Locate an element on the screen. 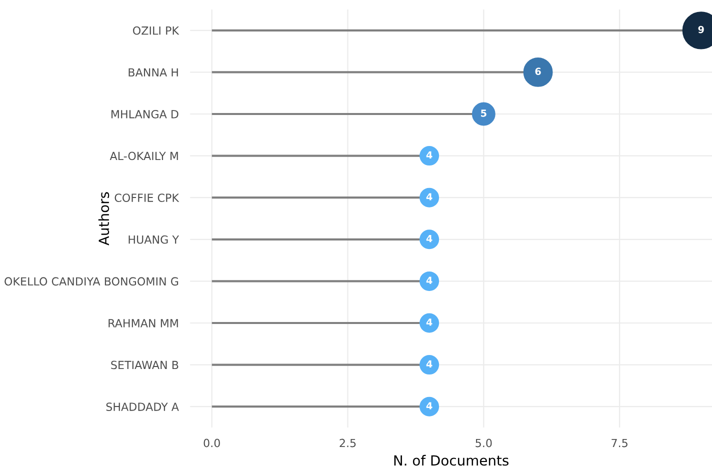  x-tick-label: 2.5 is located at coordinates (348, 443).